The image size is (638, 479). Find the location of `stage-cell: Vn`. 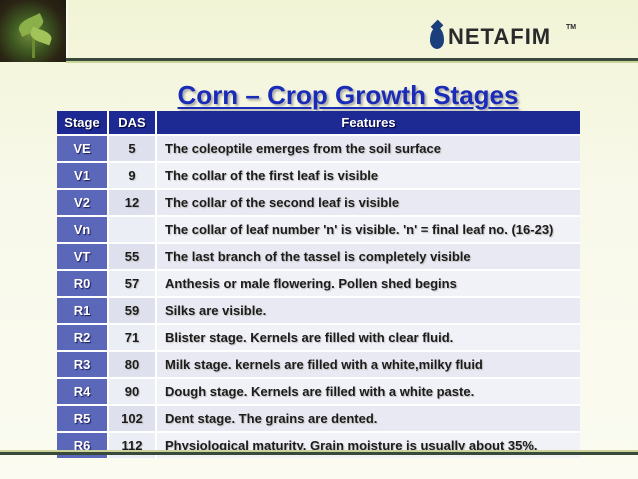

stage-cell: Vn is located at coordinates (83, 229).